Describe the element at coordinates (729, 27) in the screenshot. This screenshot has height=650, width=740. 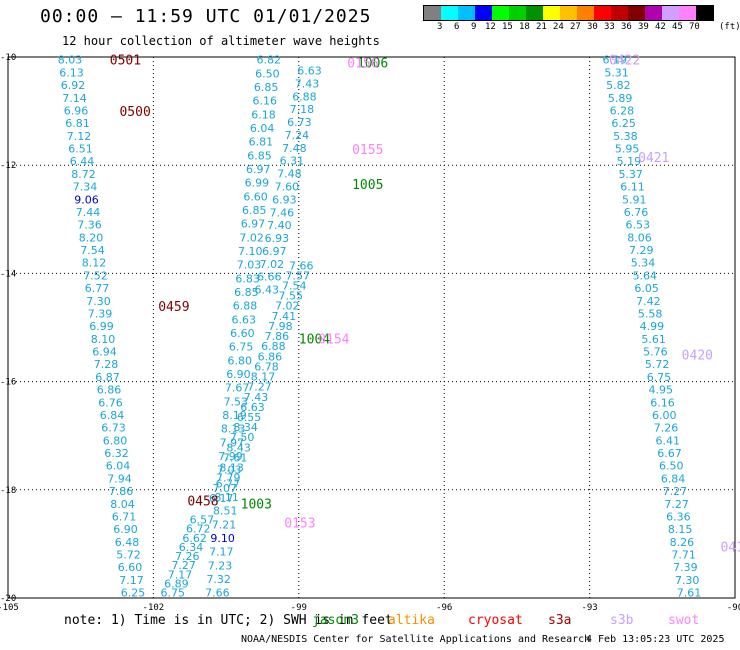
I see `color-scale-unit: (ft)` at that location.